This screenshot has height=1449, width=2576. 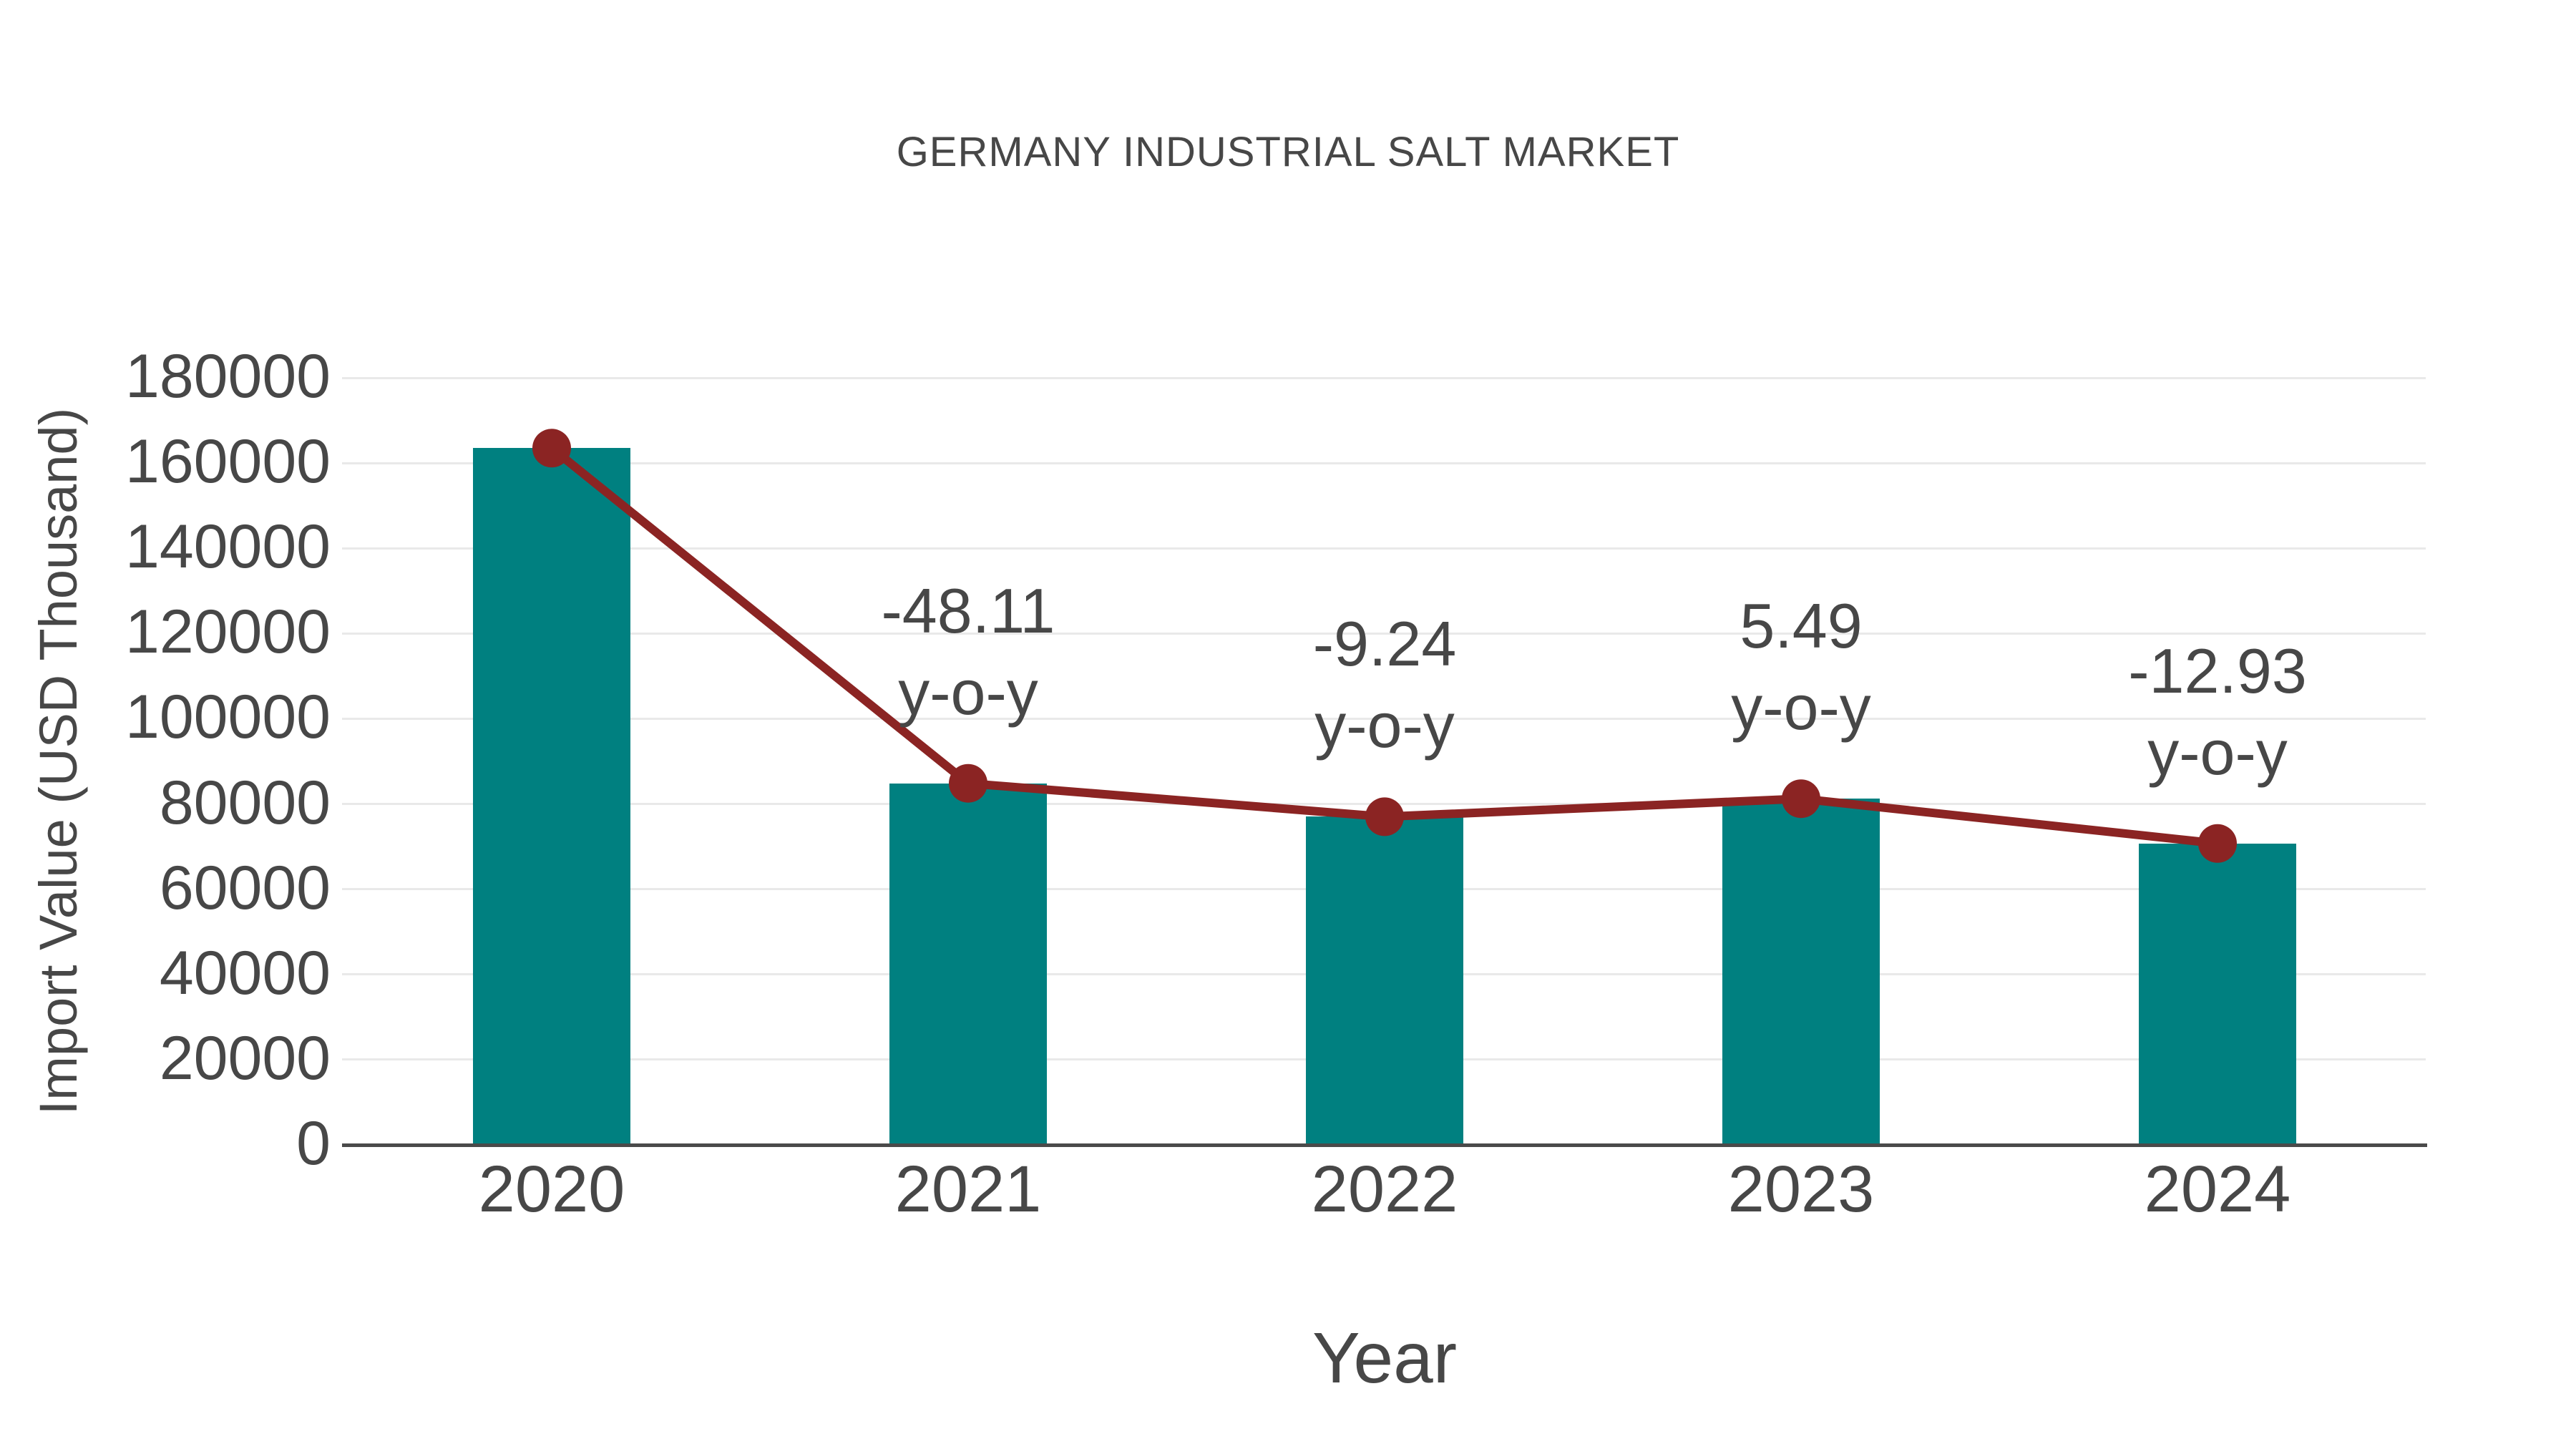 I want to click on annotation-2024: -12.93 y-o-y, so click(x=2217, y=712).